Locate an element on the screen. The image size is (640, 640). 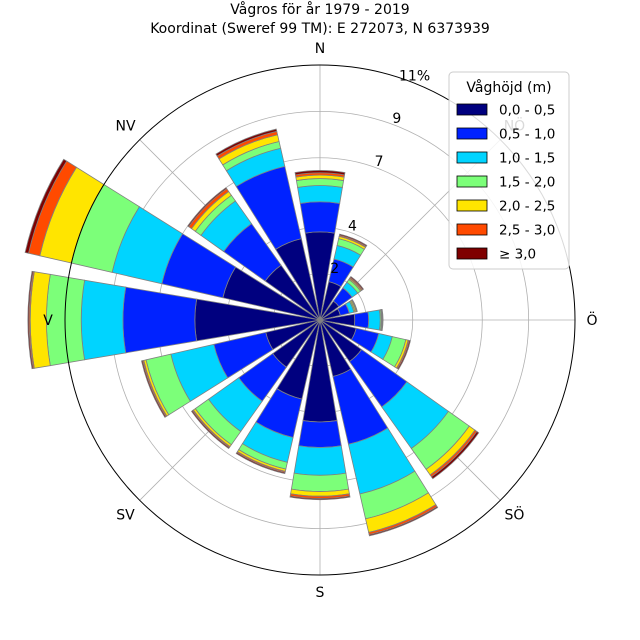
direction-label: Ö is located at coordinates (591, 320).